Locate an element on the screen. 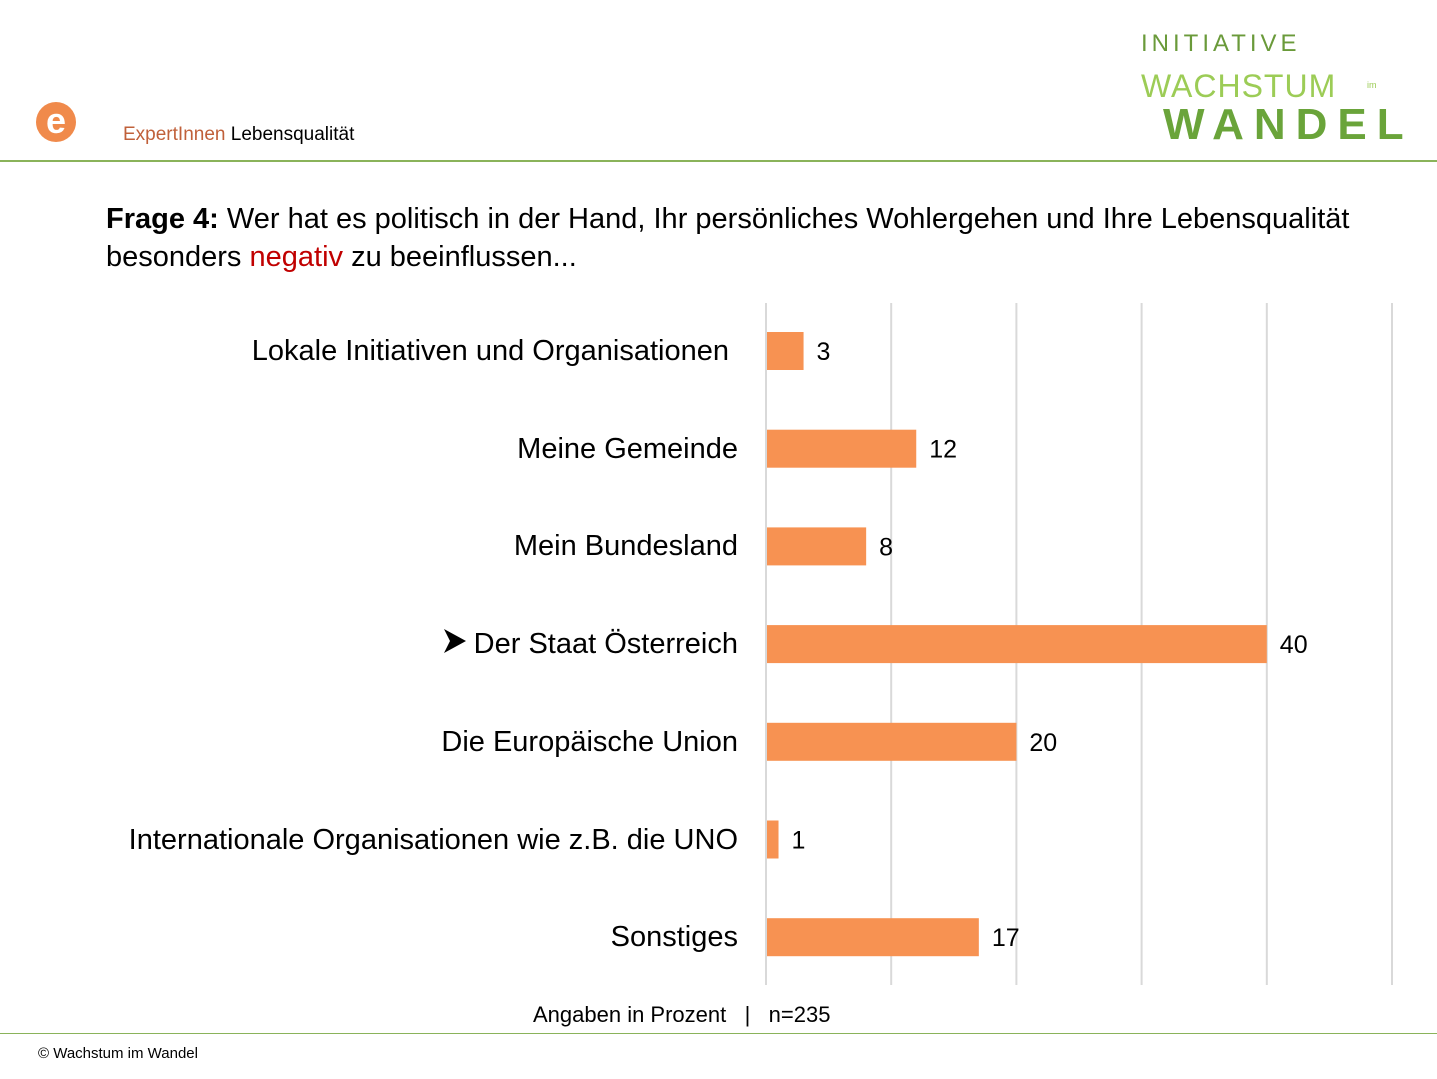 The width and height of the screenshot is (1437, 1079). question-highlight: negativ is located at coordinates (296, 257).